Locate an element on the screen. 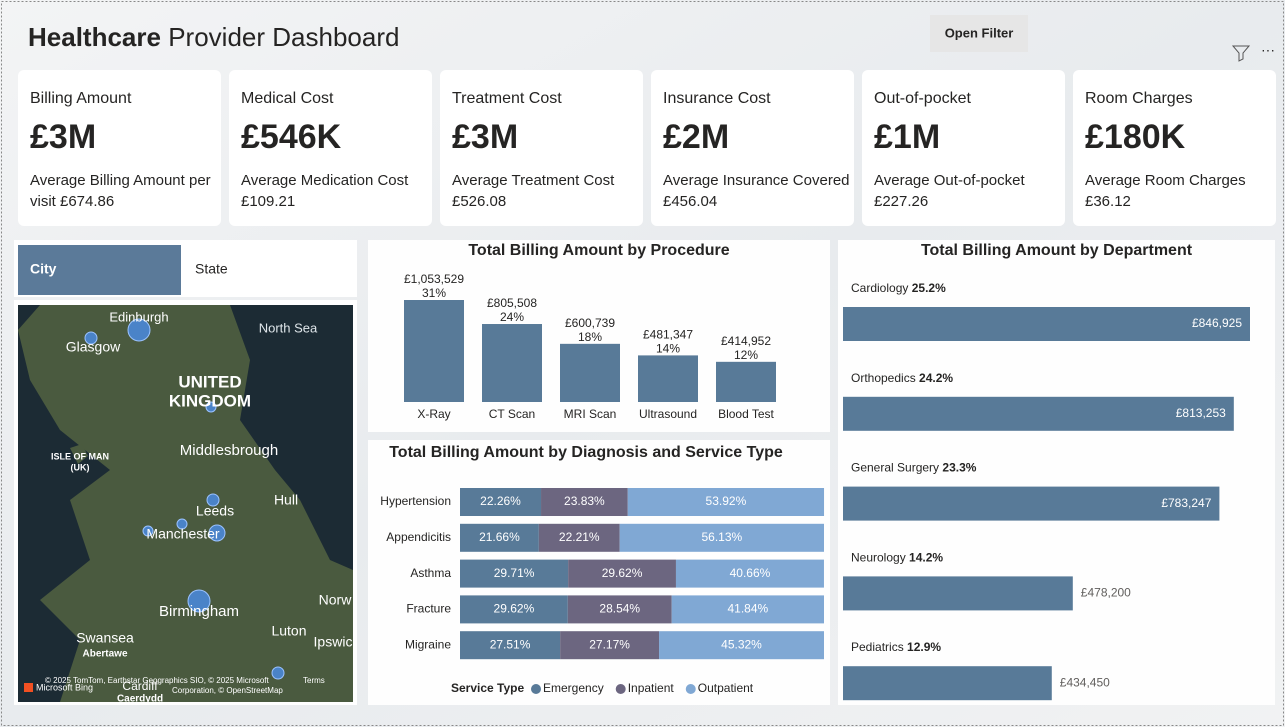 Image resolution: width=1285 pixels, height=727 pixels. y-tick-label: Fracture is located at coordinates (428, 609).